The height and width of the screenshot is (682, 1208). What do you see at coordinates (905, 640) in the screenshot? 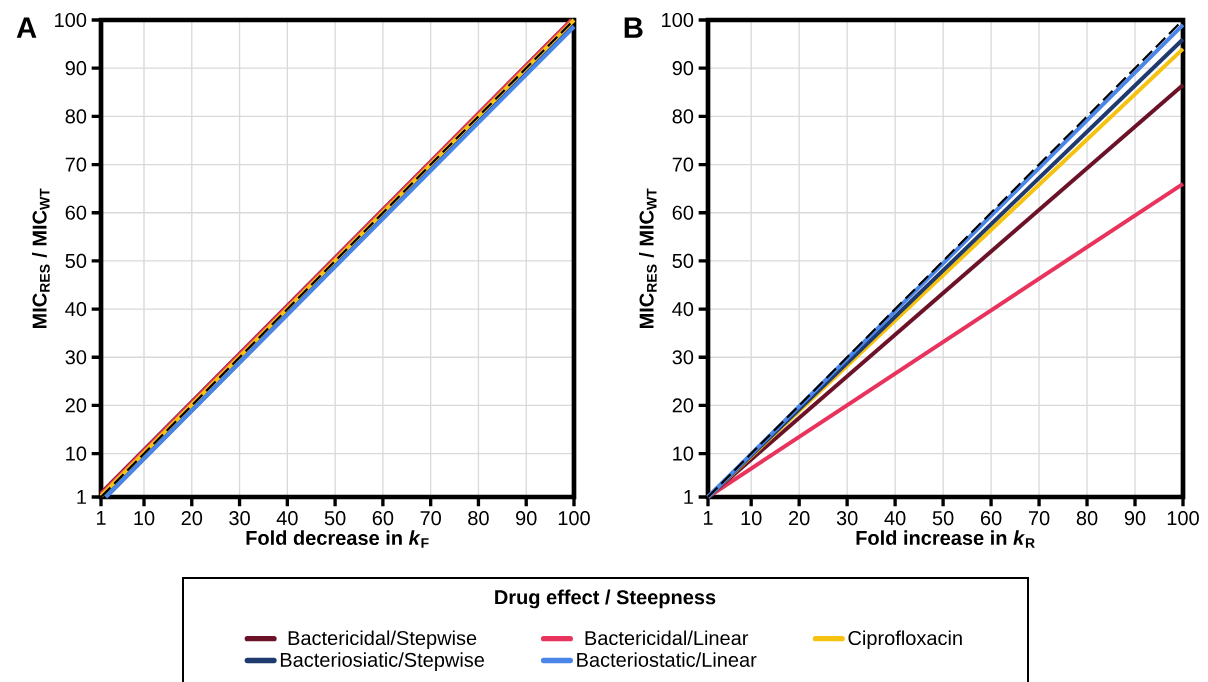
I see `legend-label: Ciprofloxacin` at bounding box center [905, 640].